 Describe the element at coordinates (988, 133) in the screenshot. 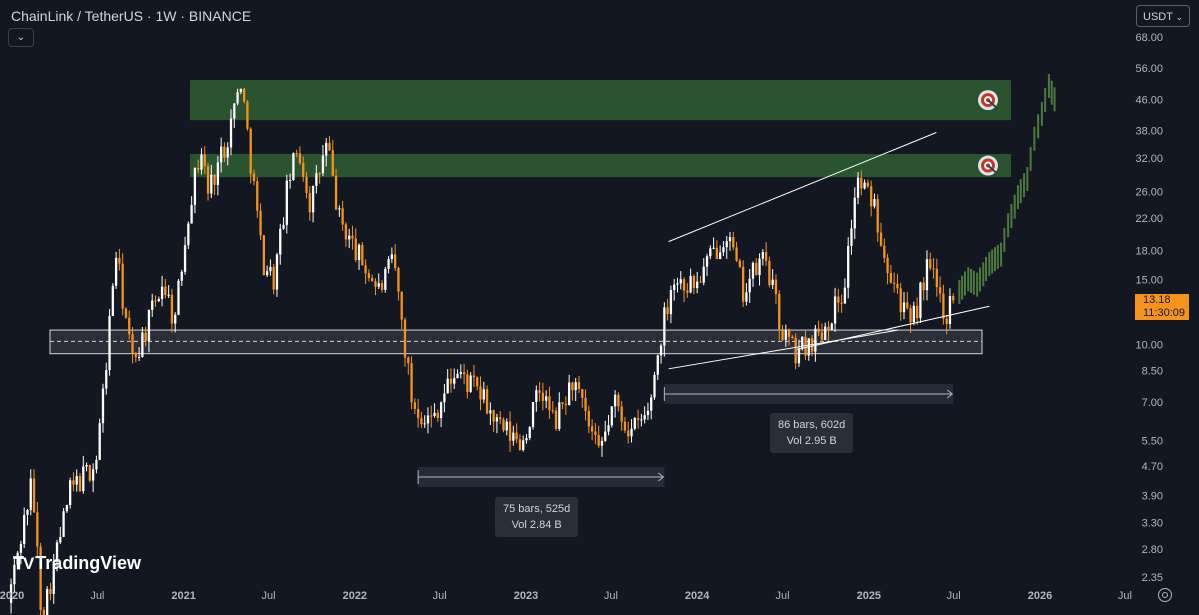

I see `target-icons` at that location.